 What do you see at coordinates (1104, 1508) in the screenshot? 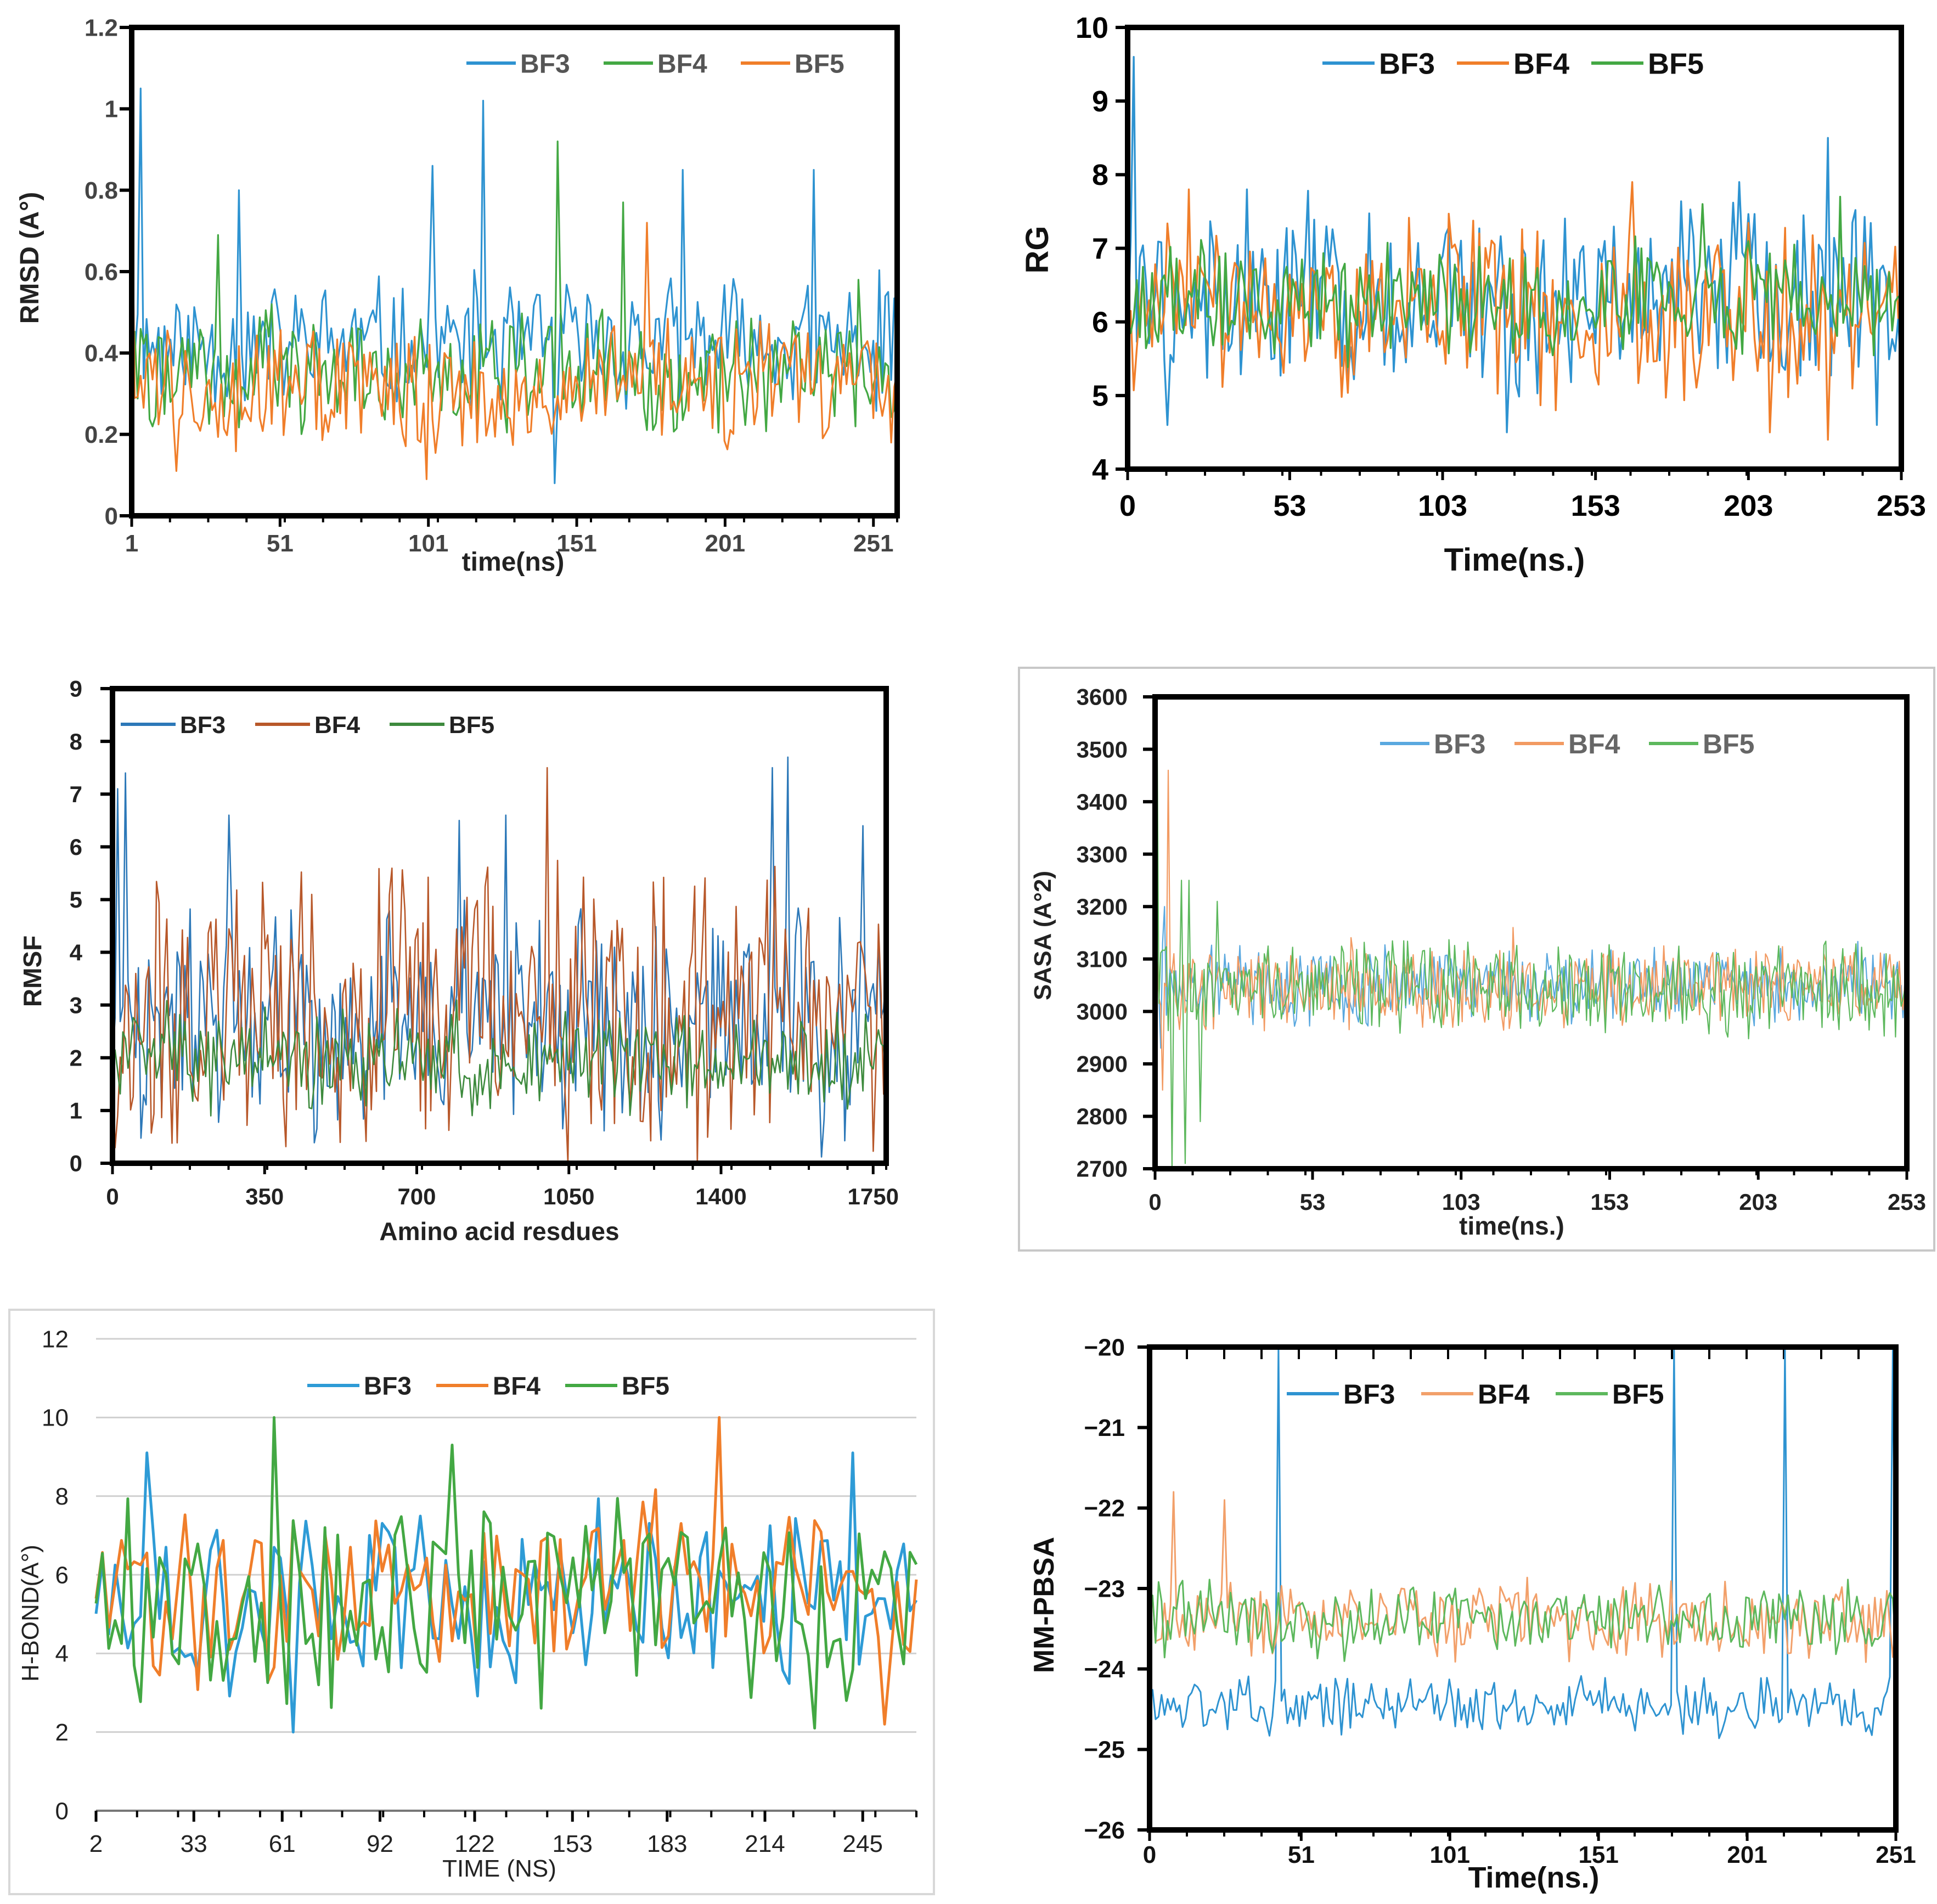
I see `y-tick-label: −22` at bounding box center [1104, 1508].